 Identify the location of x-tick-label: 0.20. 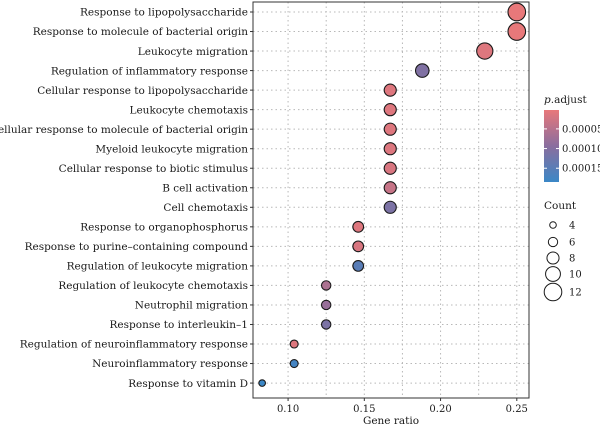
(440, 409).